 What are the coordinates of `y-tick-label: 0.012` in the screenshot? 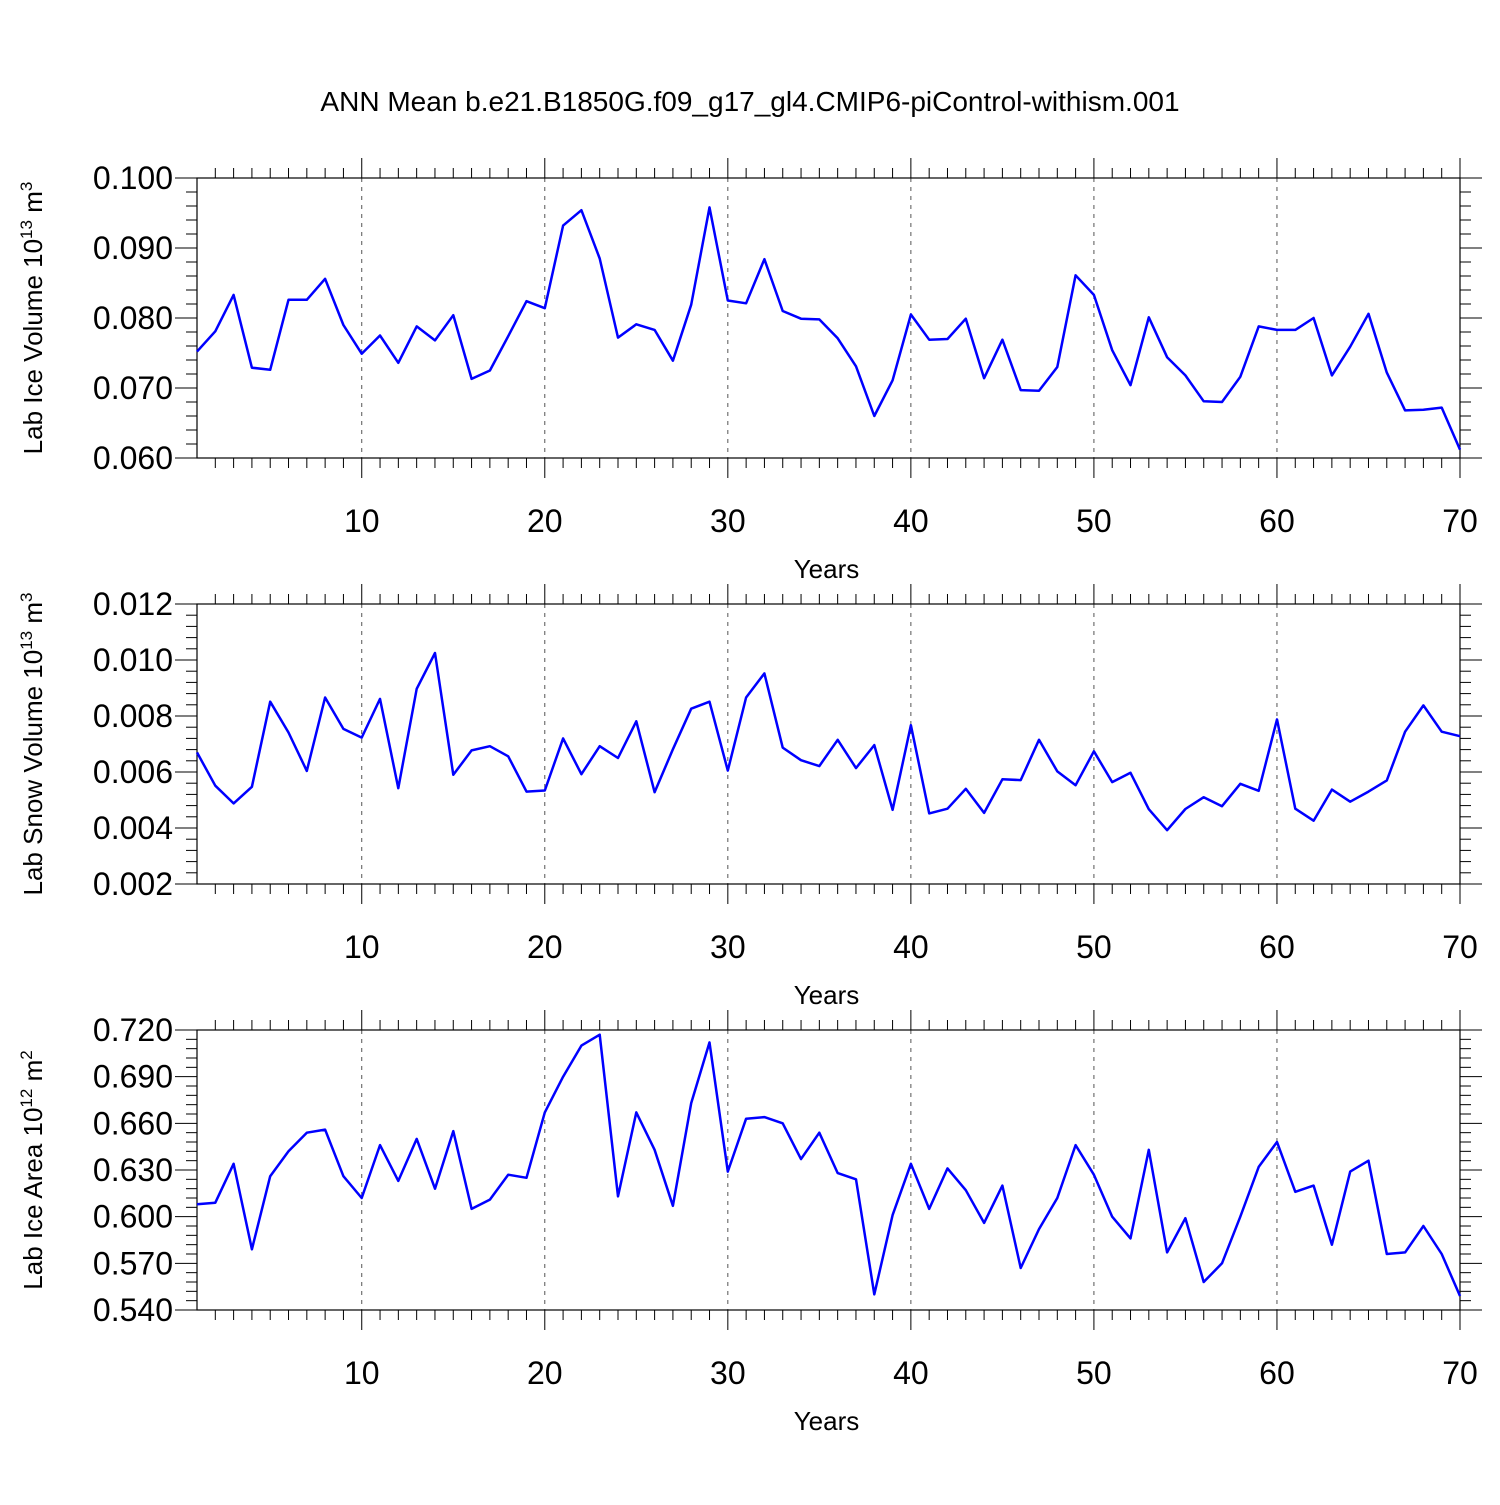 It's located at (133, 604).